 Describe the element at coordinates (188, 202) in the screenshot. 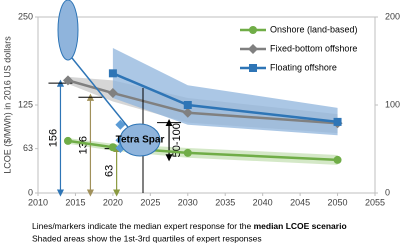

I see `x-tick-label: 2030` at that location.